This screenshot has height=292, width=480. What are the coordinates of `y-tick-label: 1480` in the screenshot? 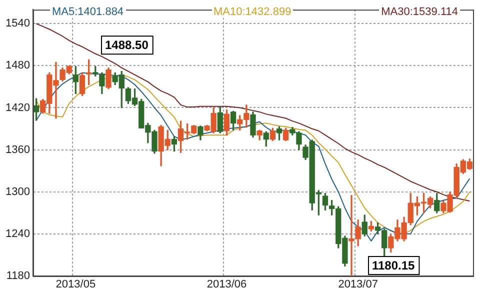 It's located at (18, 66).